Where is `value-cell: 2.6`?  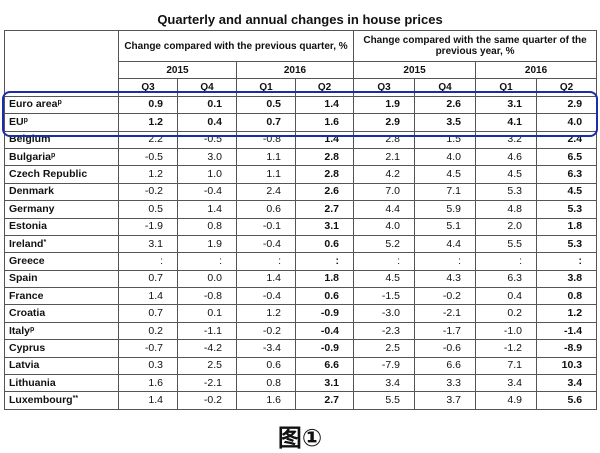 value-cell: 2.6 is located at coordinates (324, 192).